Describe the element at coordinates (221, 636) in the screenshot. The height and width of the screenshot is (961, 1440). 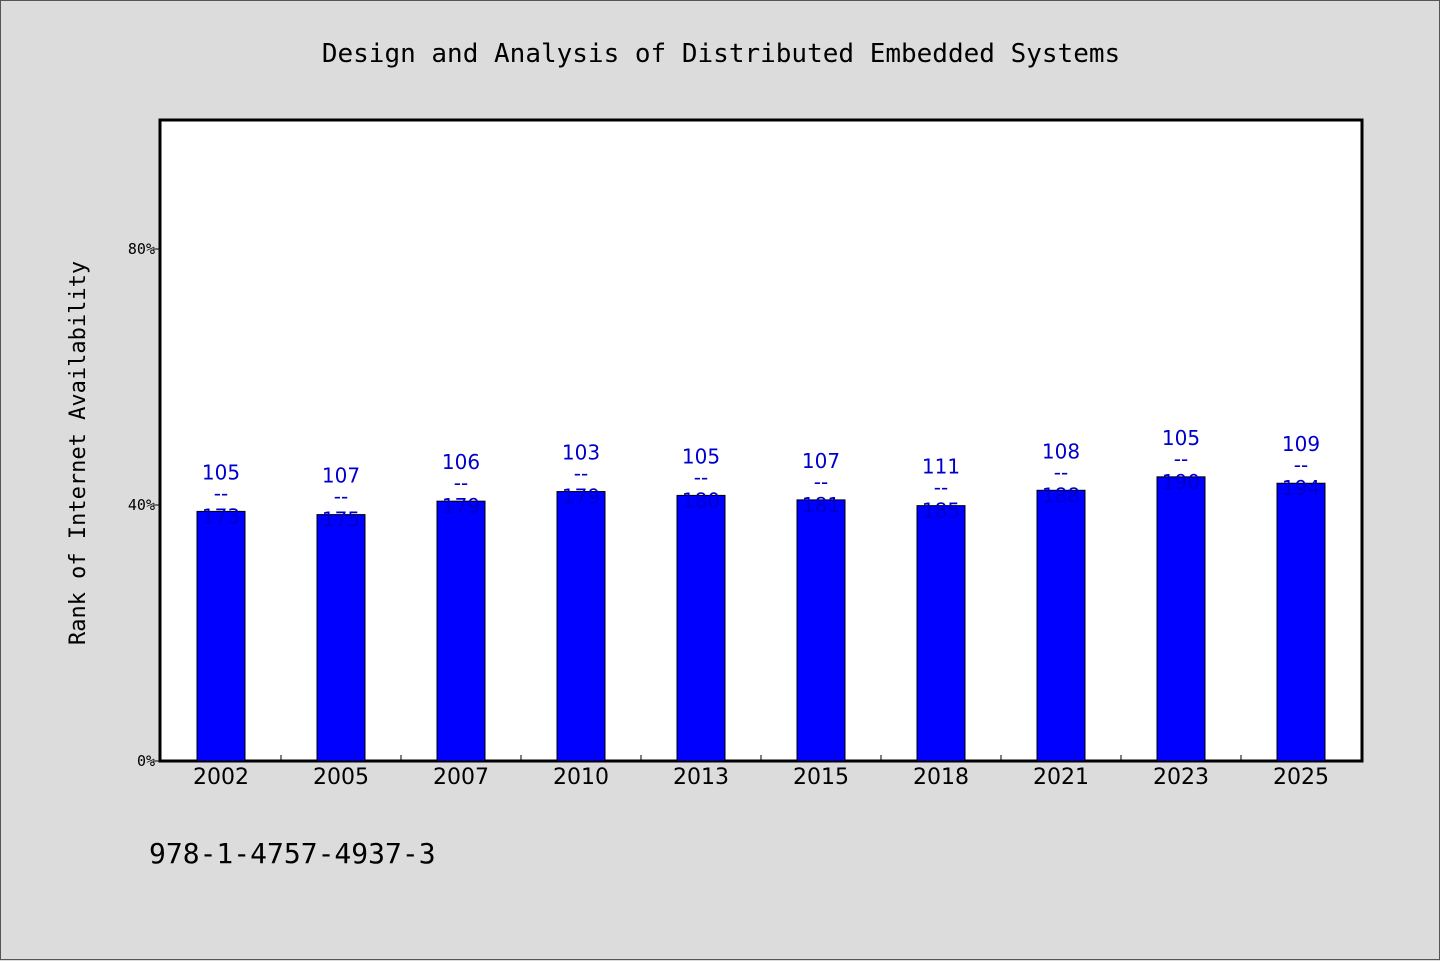
I see `bar-2002` at that location.